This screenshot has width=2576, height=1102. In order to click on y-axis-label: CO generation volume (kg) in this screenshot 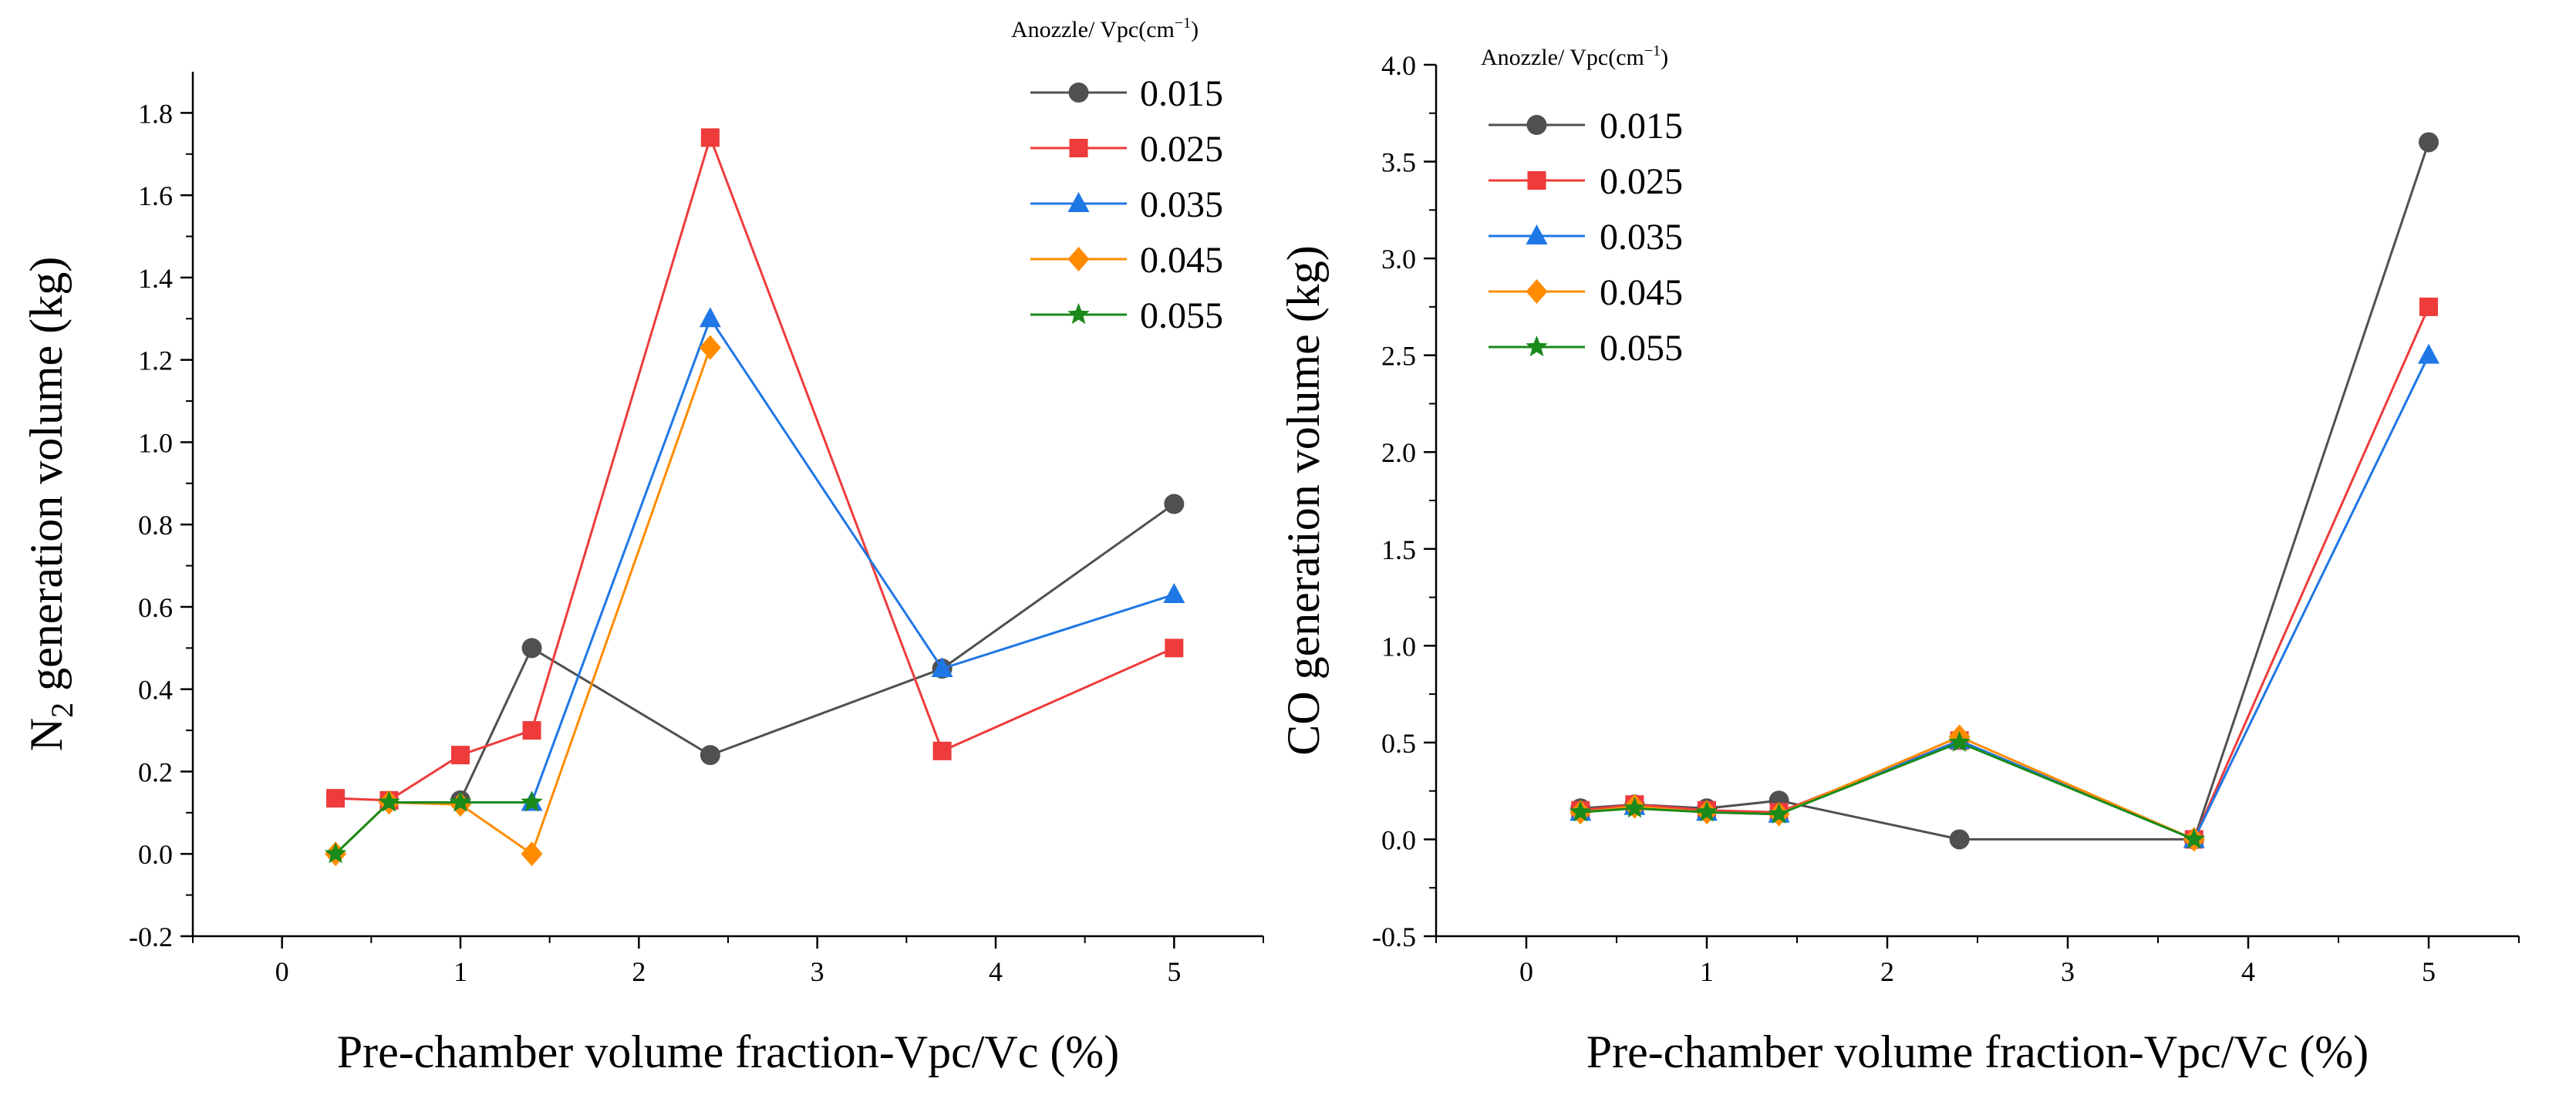, I will do `click(1303, 501)`.